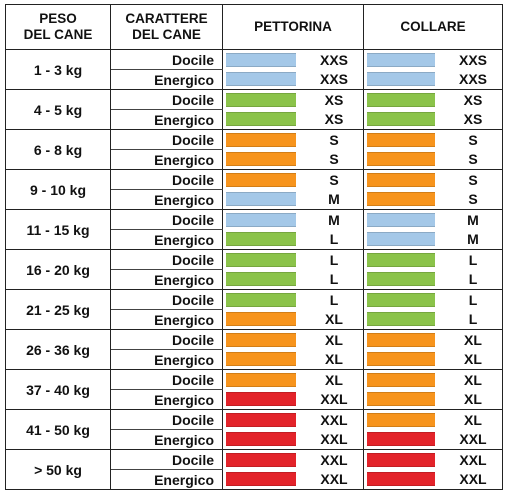 The width and height of the screenshot is (510, 498). I want to click on harness-size-label: XXS, so click(333, 79).